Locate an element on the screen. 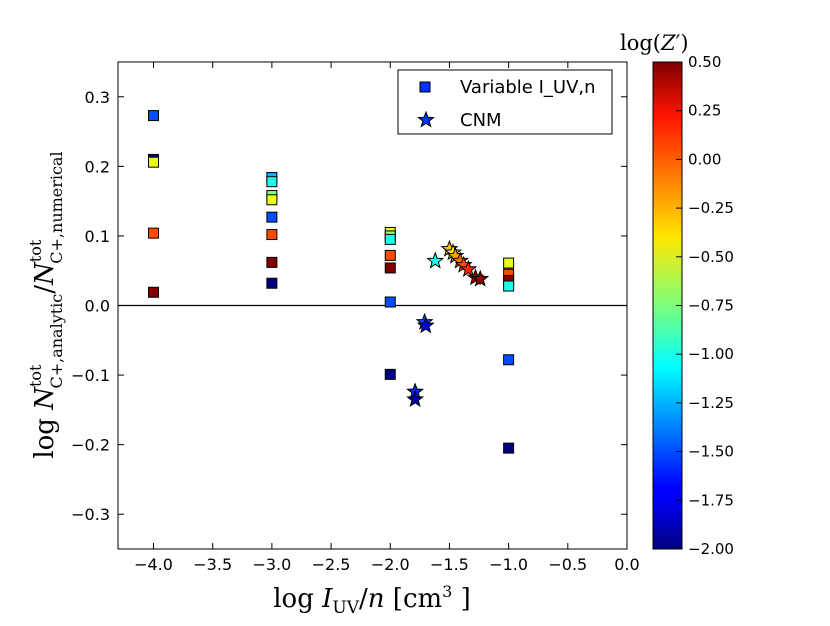 This screenshot has width=830, height=626. legend-box is located at coordinates (505, 102).